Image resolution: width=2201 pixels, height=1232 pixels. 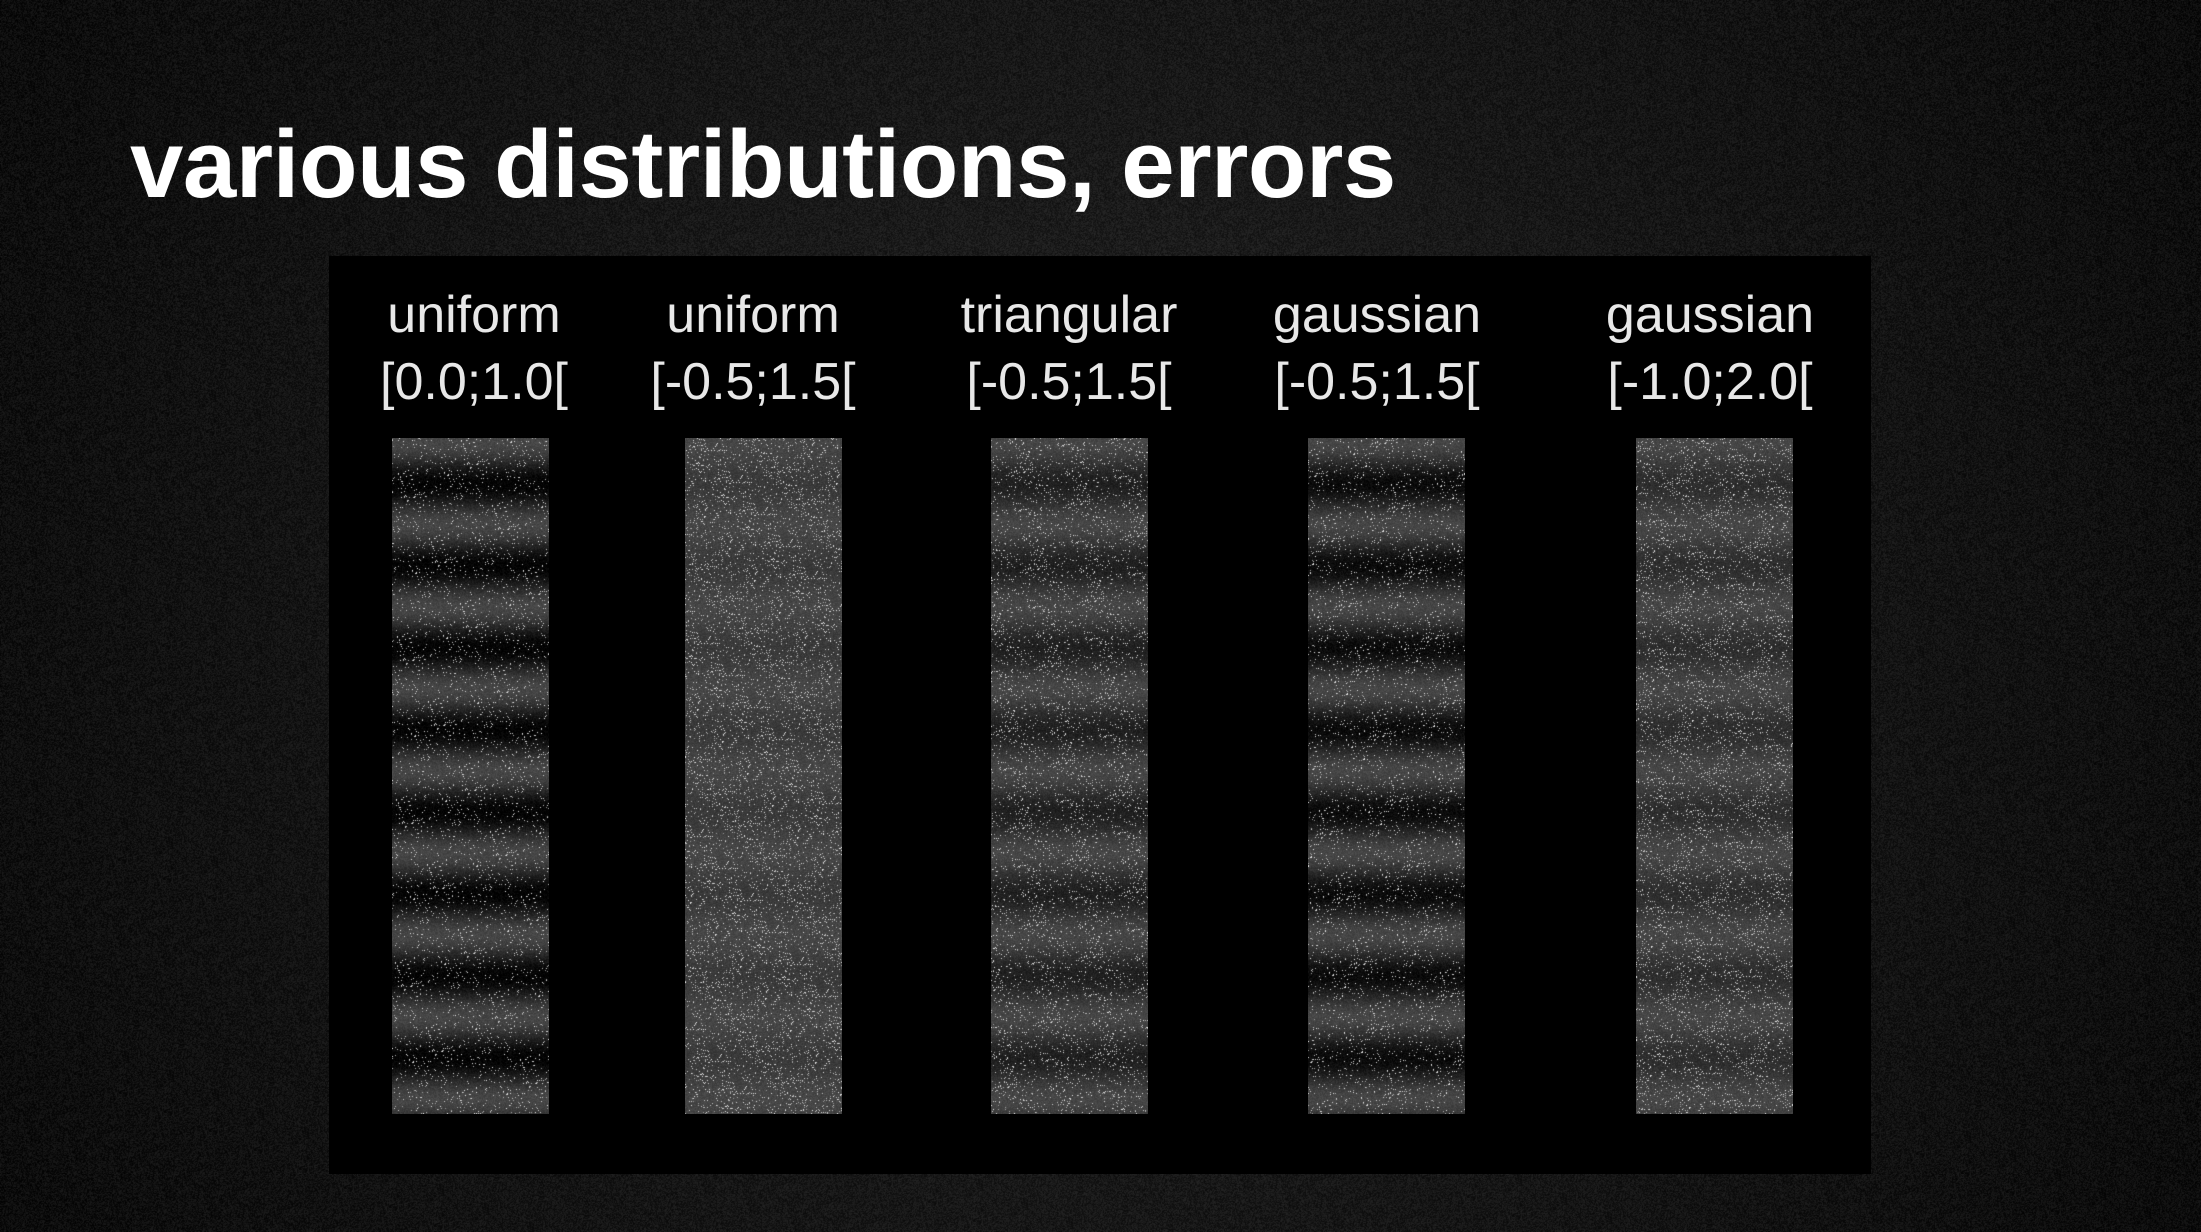 I want to click on column-label-1: uniform [0.0;1.0[, so click(x=474, y=349).